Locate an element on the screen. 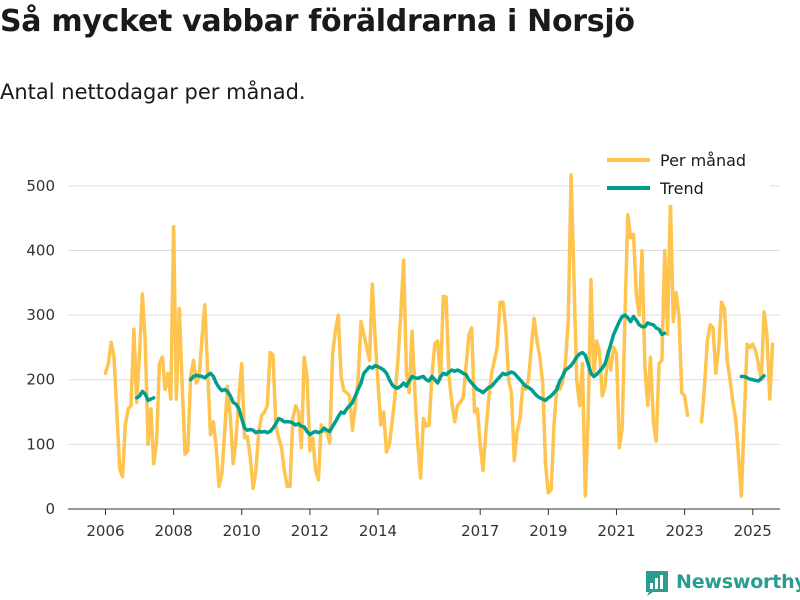  legend-background is located at coordinates (685, 175).